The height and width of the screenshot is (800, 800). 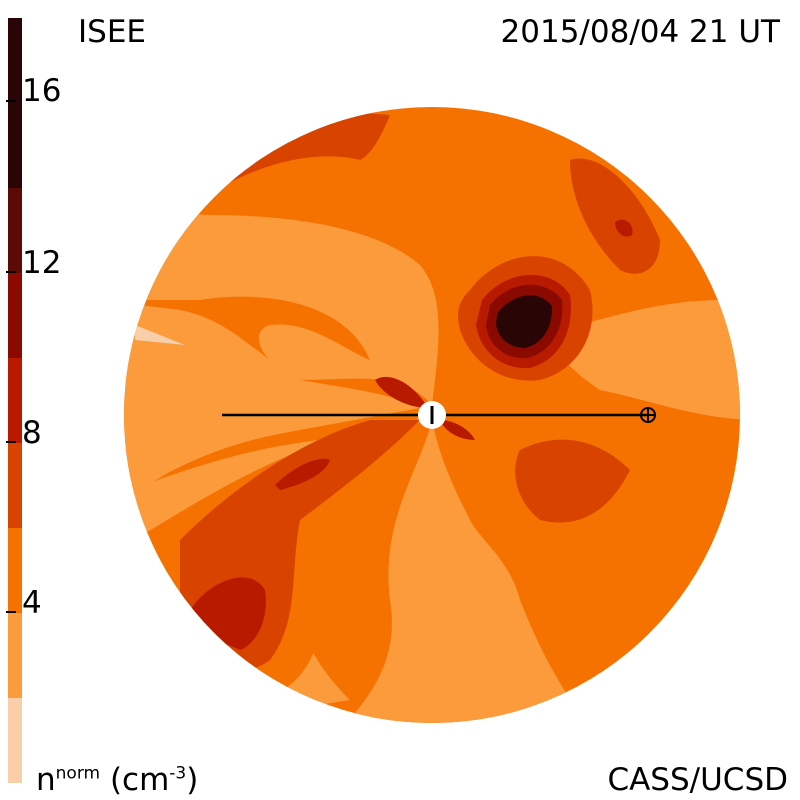 What do you see at coordinates (572, 481) in the screenshot?
I see `region-mid-southeast` at bounding box center [572, 481].